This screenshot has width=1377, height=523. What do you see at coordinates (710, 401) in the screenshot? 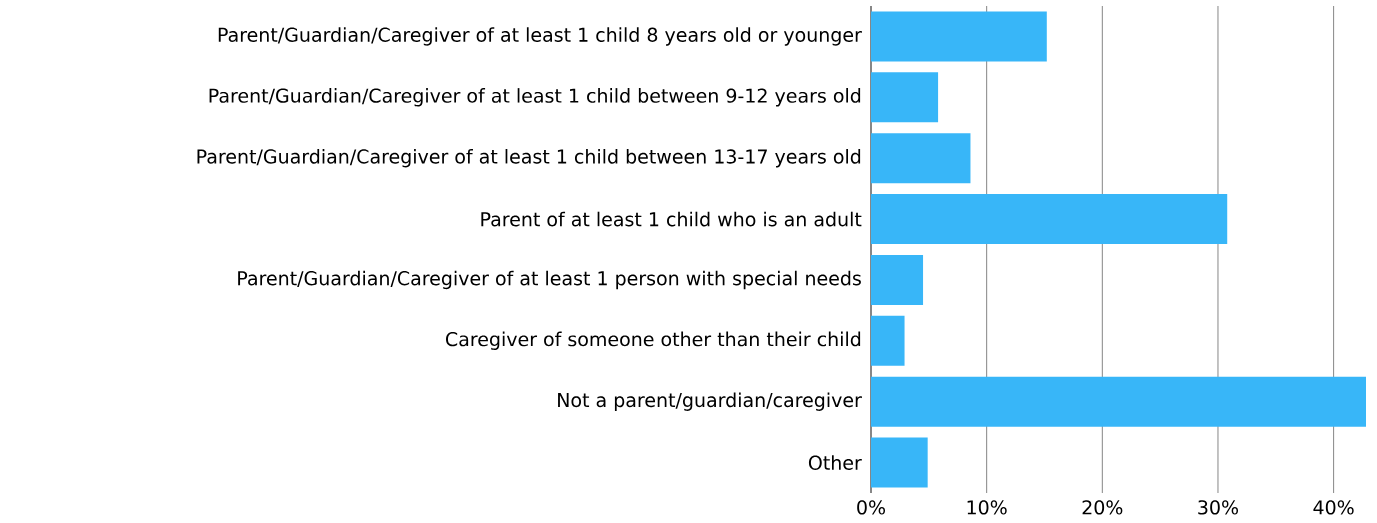
I see `y-tick-label: Not a parent/guardian/caregiver` at bounding box center [710, 401].